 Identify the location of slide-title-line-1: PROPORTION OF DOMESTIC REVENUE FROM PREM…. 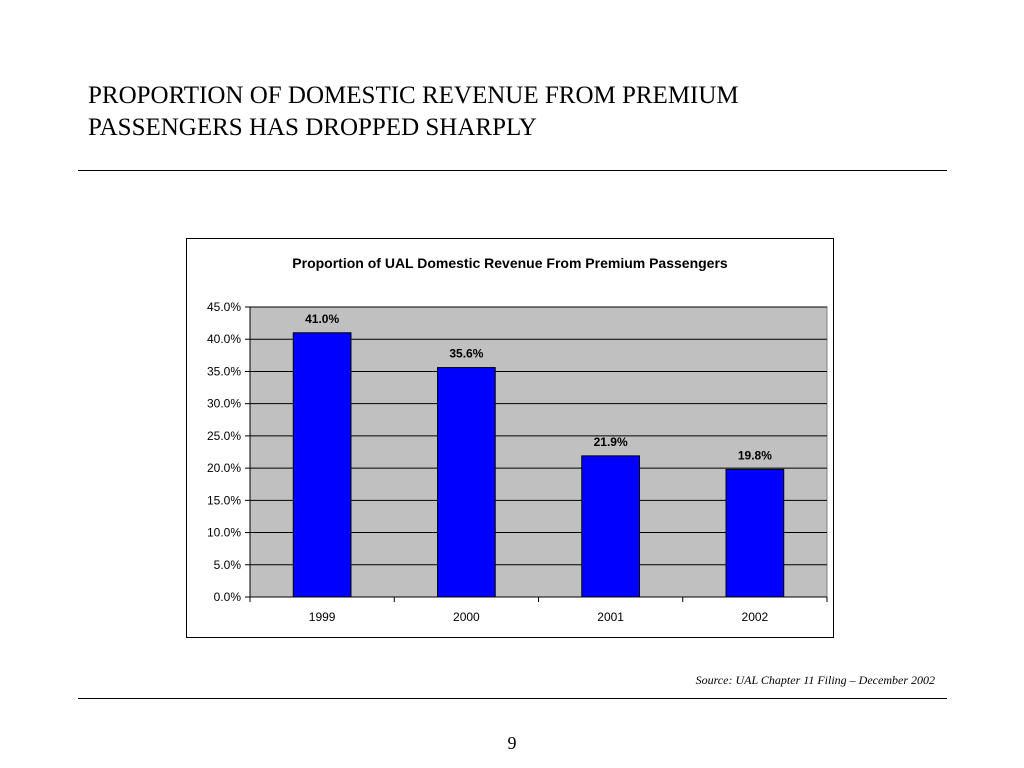
(413, 95).